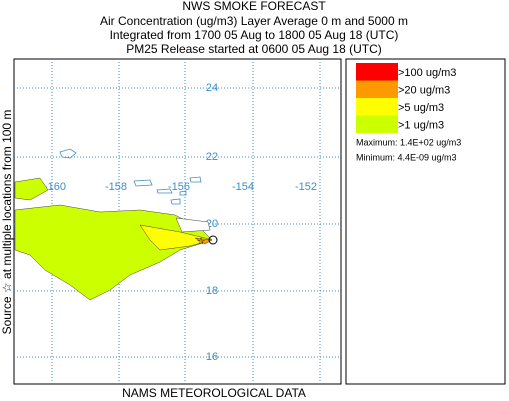  What do you see at coordinates (212, 88) in the screenshot?
I see `latitude-label: 24` at bounding box center [212, 88].